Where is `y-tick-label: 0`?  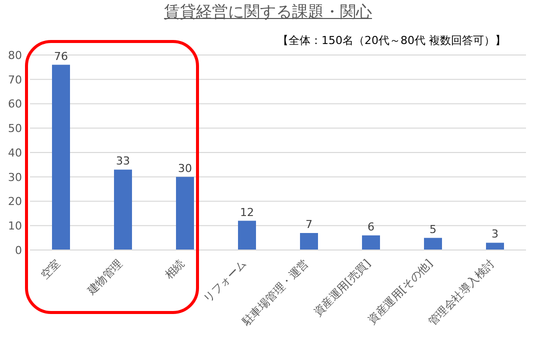
y-tick-label: 0 is located at coordinates (18, 250).